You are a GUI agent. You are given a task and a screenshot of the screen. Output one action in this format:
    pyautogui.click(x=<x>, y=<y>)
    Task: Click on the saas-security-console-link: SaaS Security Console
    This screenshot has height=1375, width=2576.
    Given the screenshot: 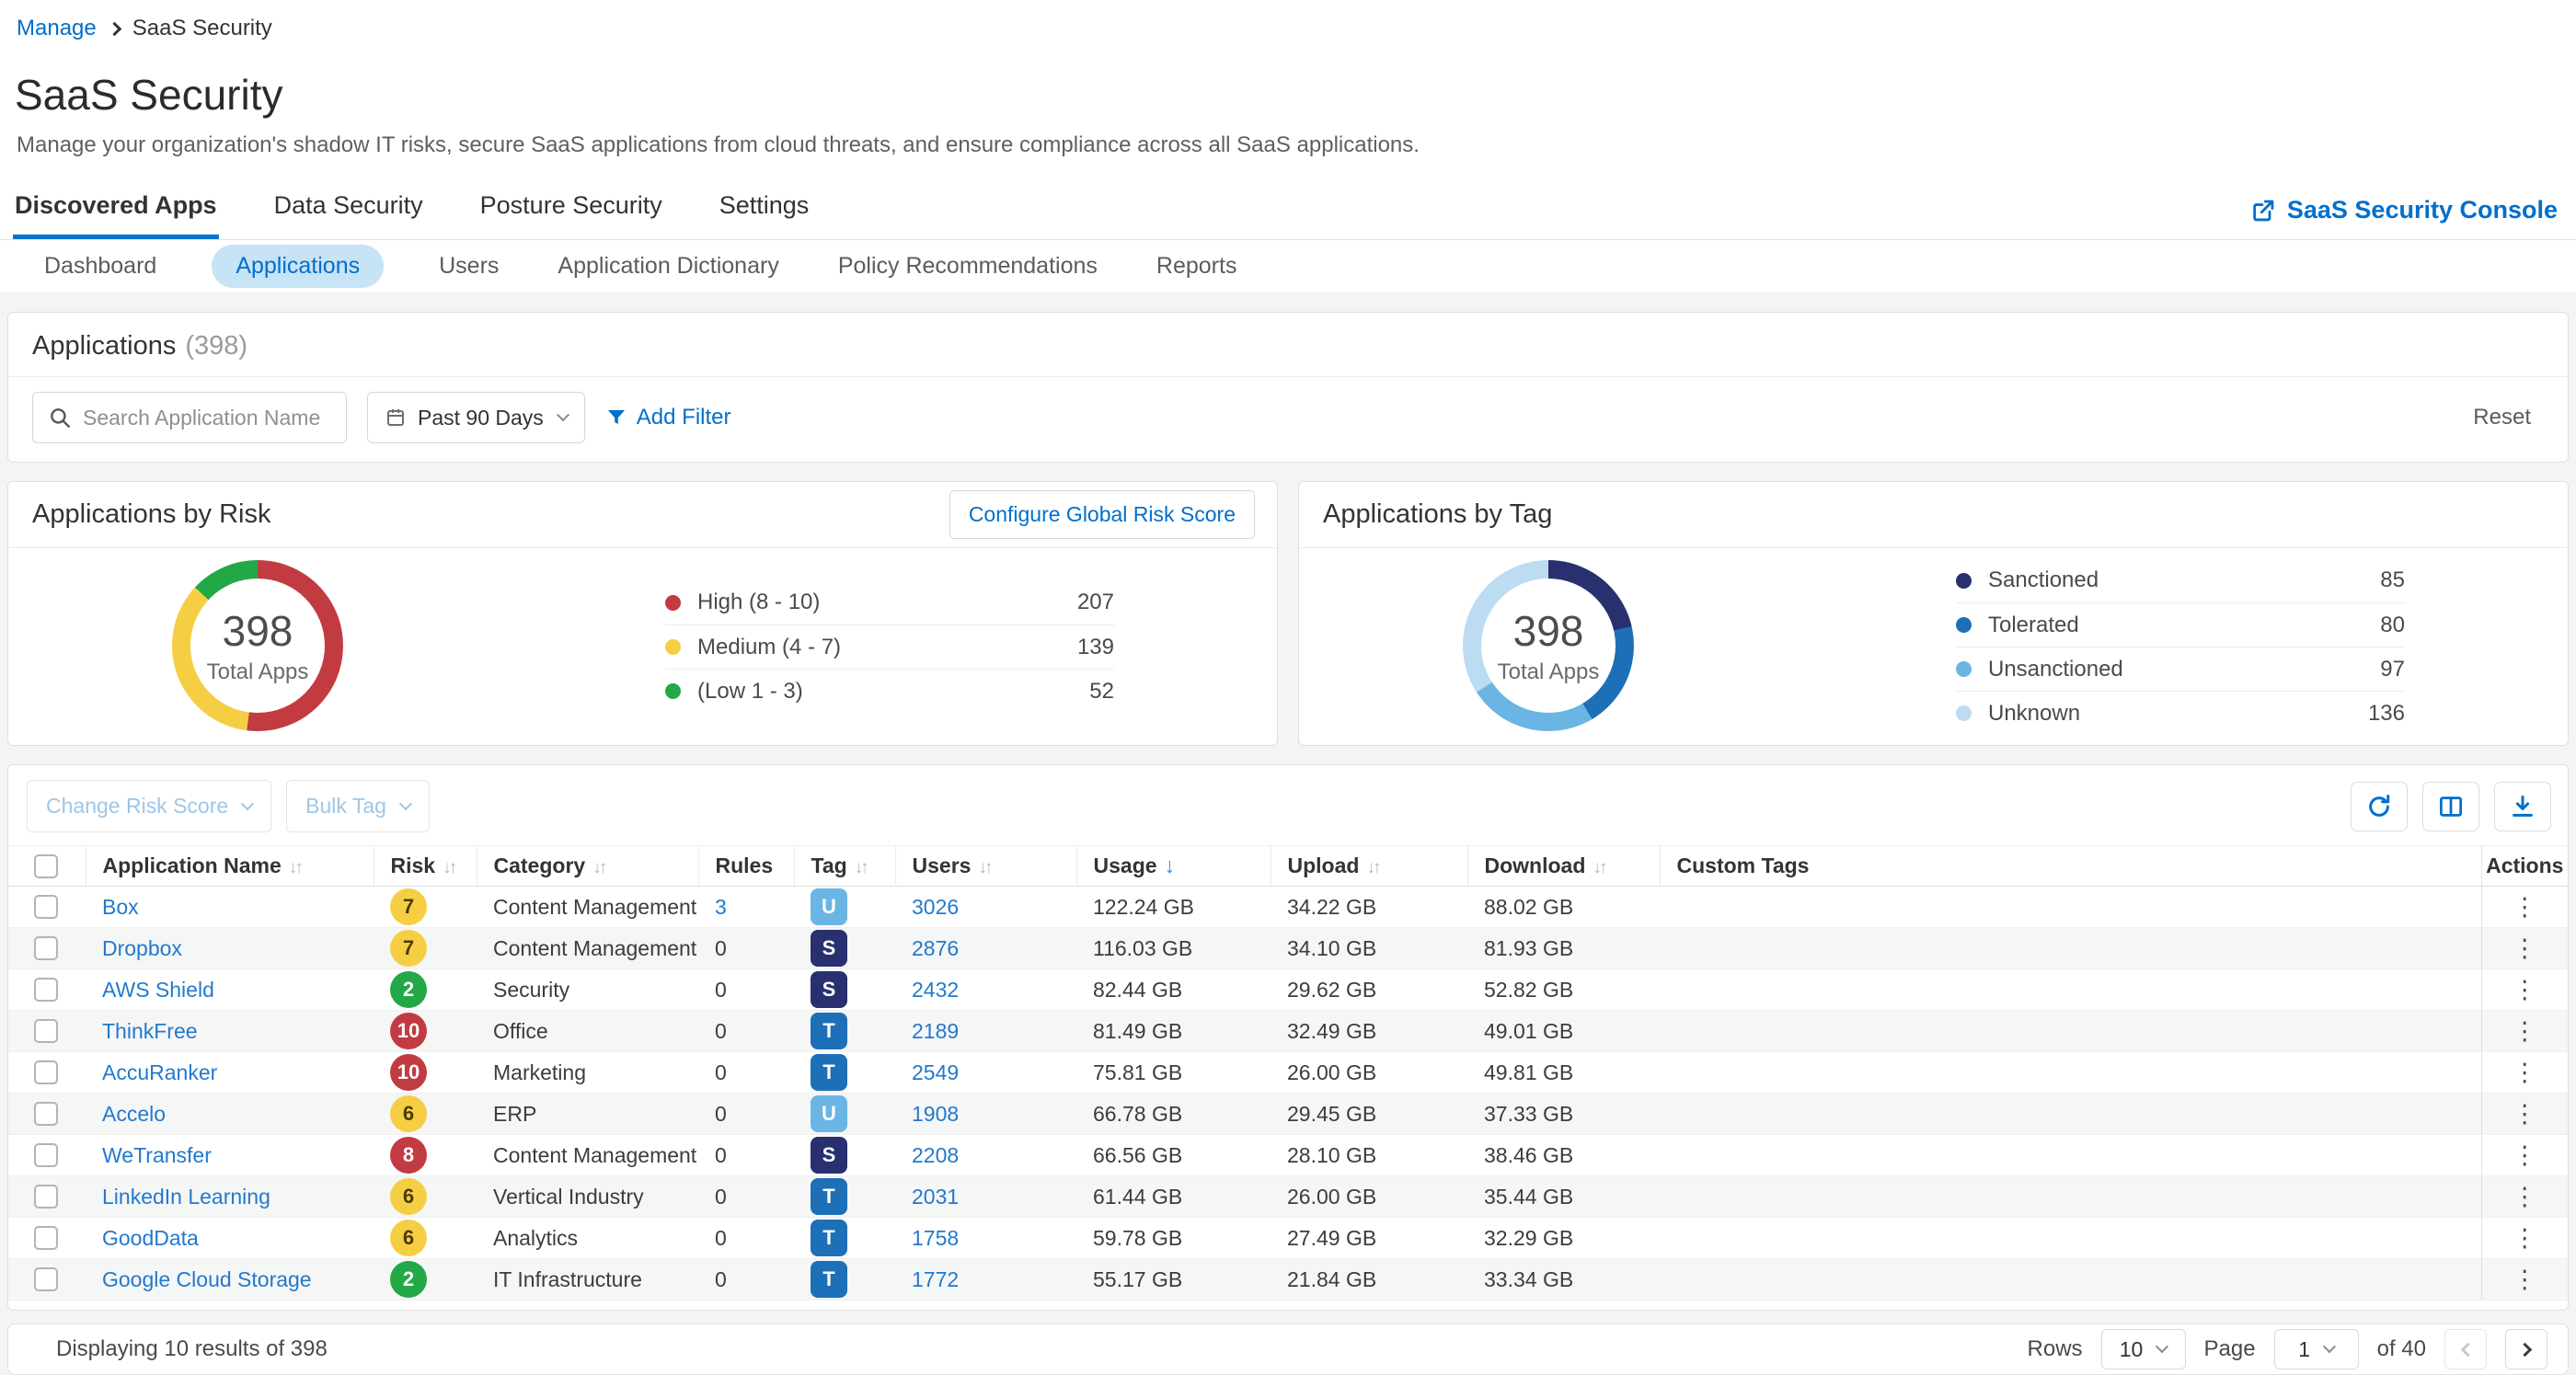 What is the action you would take?
    pyautogui.click(x=2404, y=217)
    